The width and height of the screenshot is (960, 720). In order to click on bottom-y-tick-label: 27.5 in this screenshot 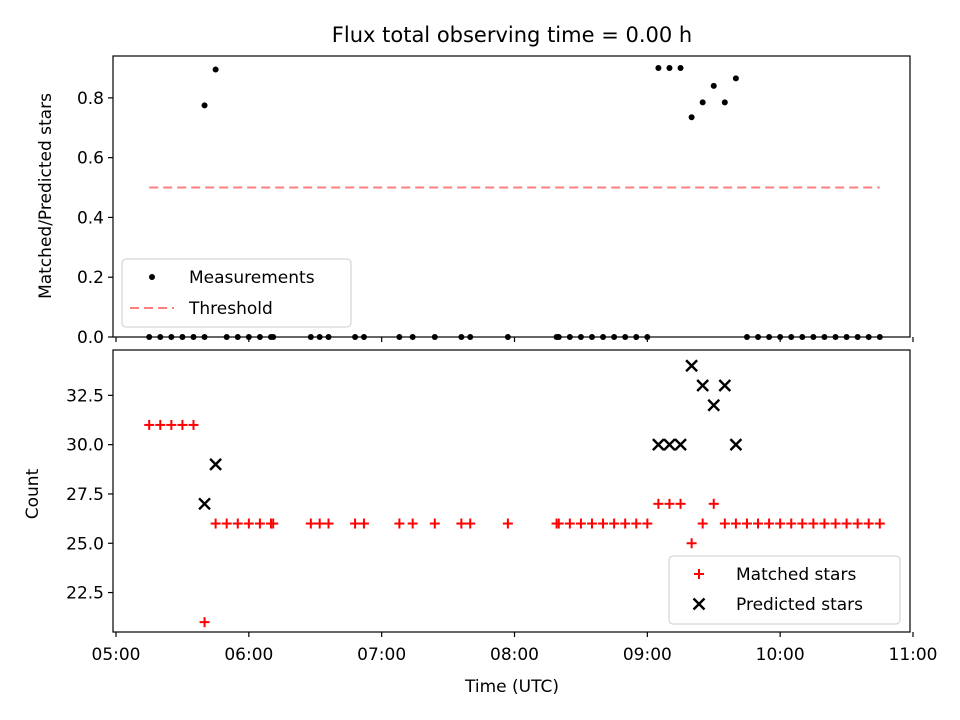, I will do `click(85, 495)`.